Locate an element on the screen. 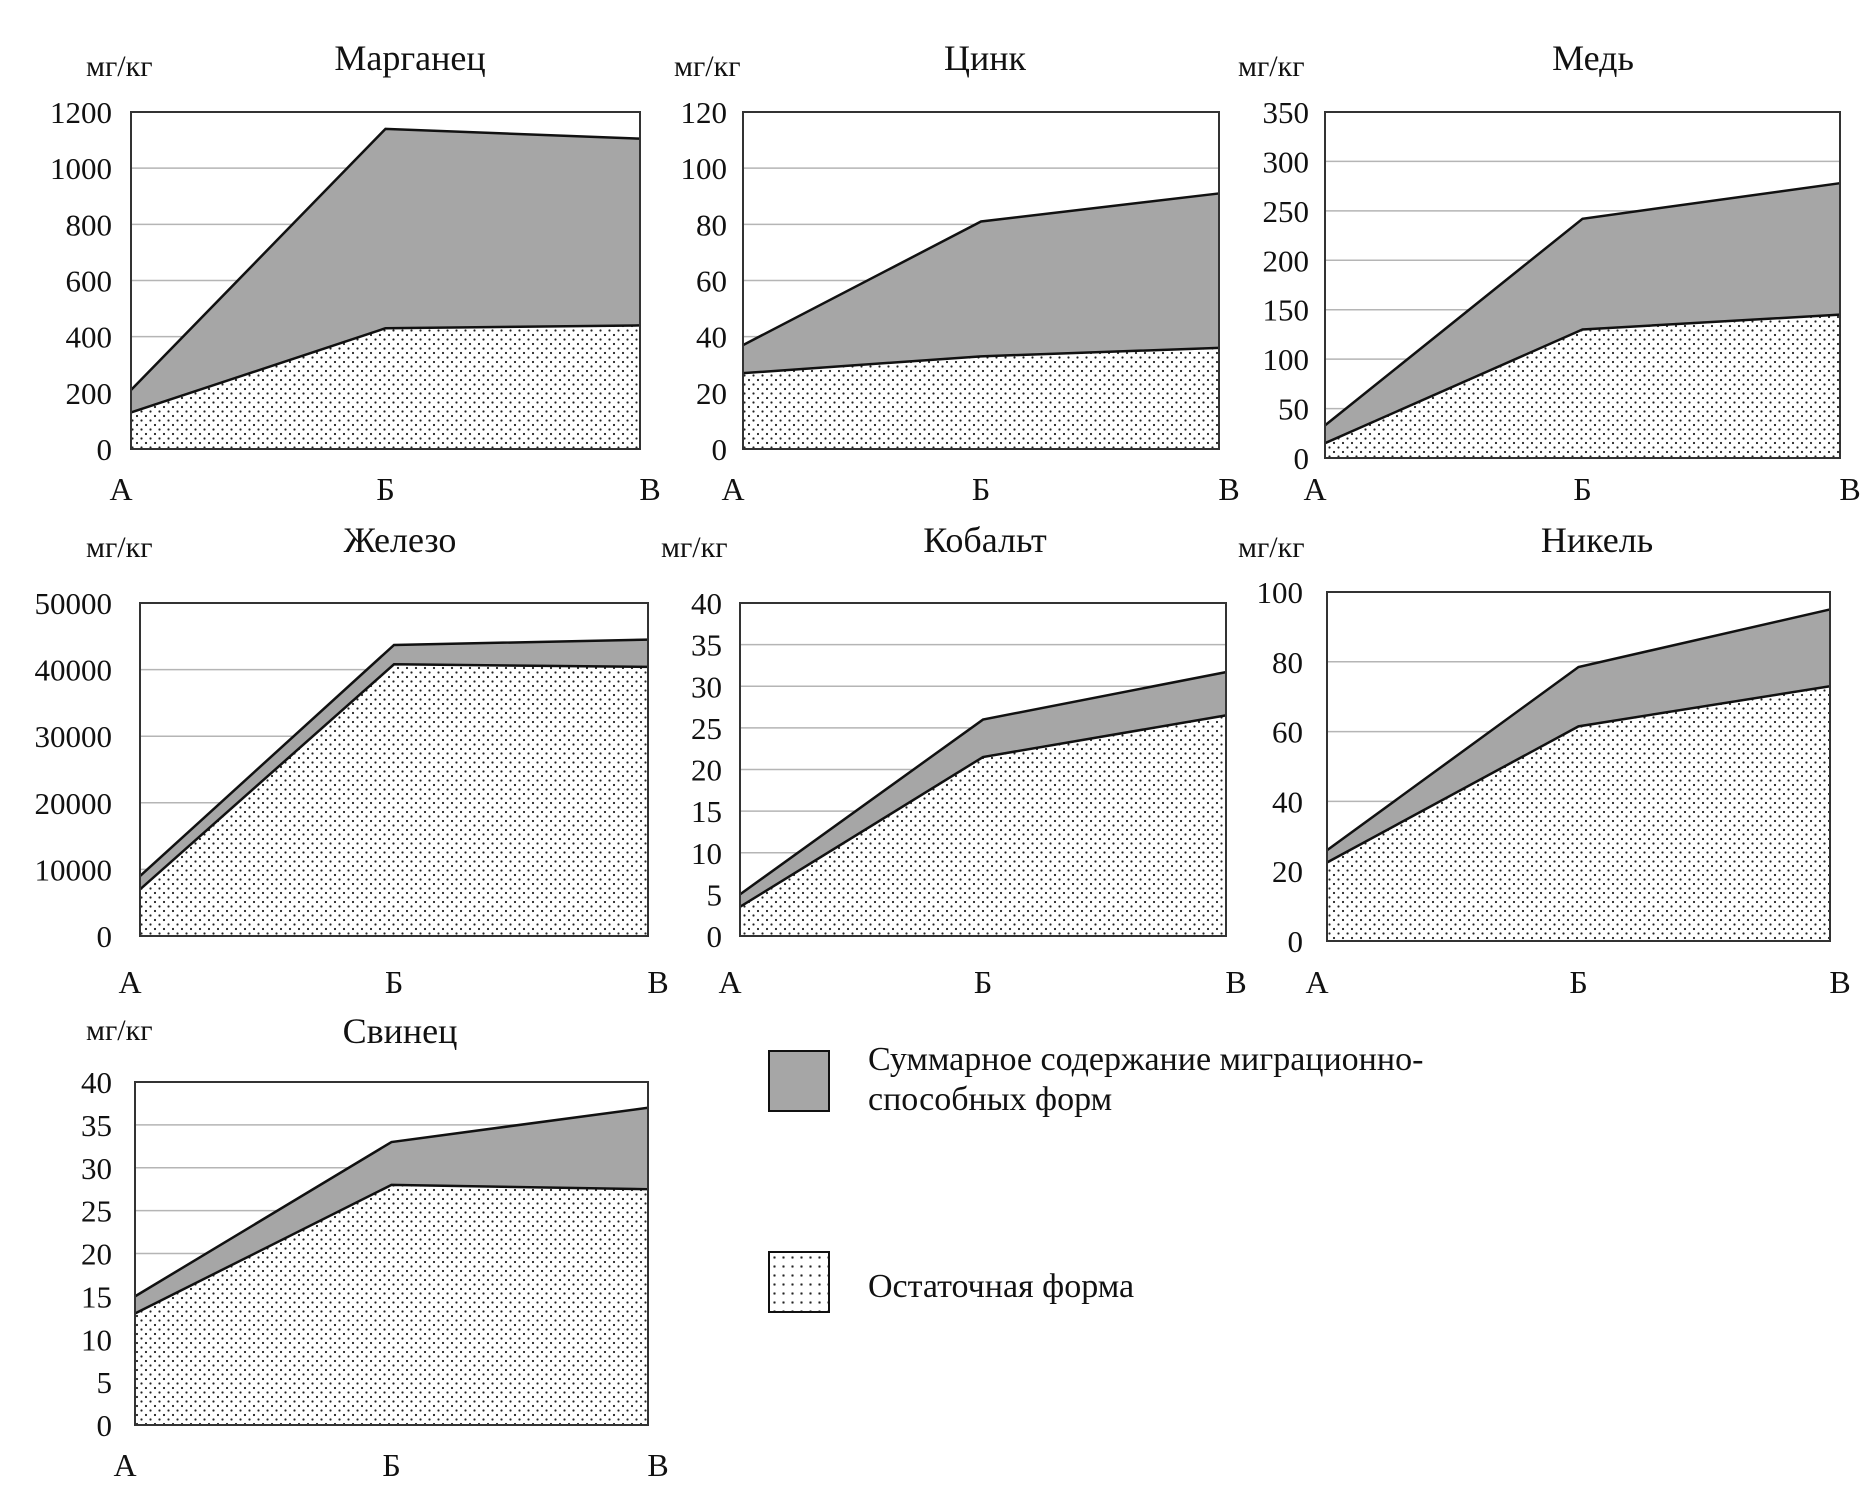 This screenshot has width=1864, height=1503. y-tick-label: 120 is located at coordinates (704, 112).